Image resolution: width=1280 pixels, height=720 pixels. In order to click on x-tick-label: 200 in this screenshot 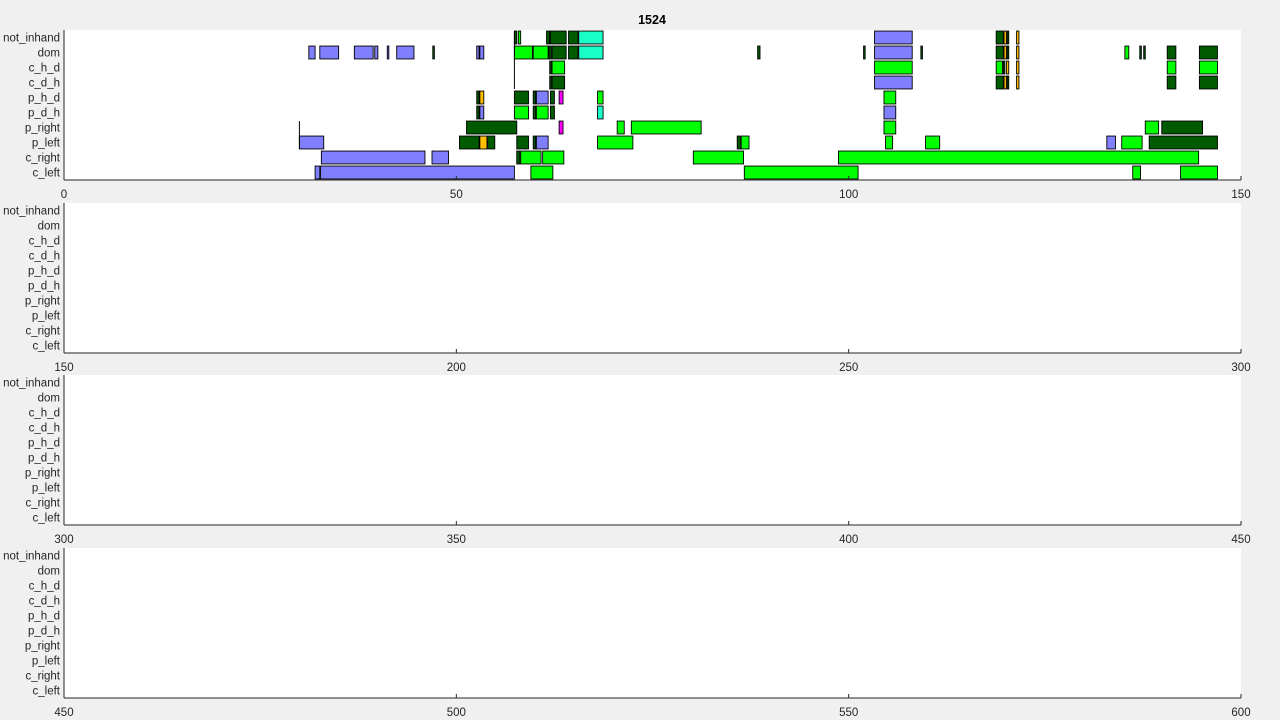, I will do `click(456, 368)`.